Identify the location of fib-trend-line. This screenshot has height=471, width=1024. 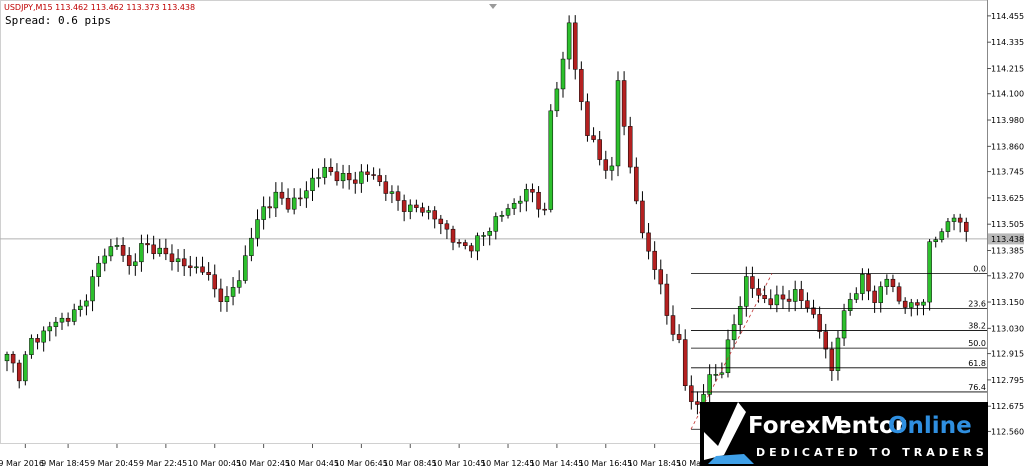
(731, 351).